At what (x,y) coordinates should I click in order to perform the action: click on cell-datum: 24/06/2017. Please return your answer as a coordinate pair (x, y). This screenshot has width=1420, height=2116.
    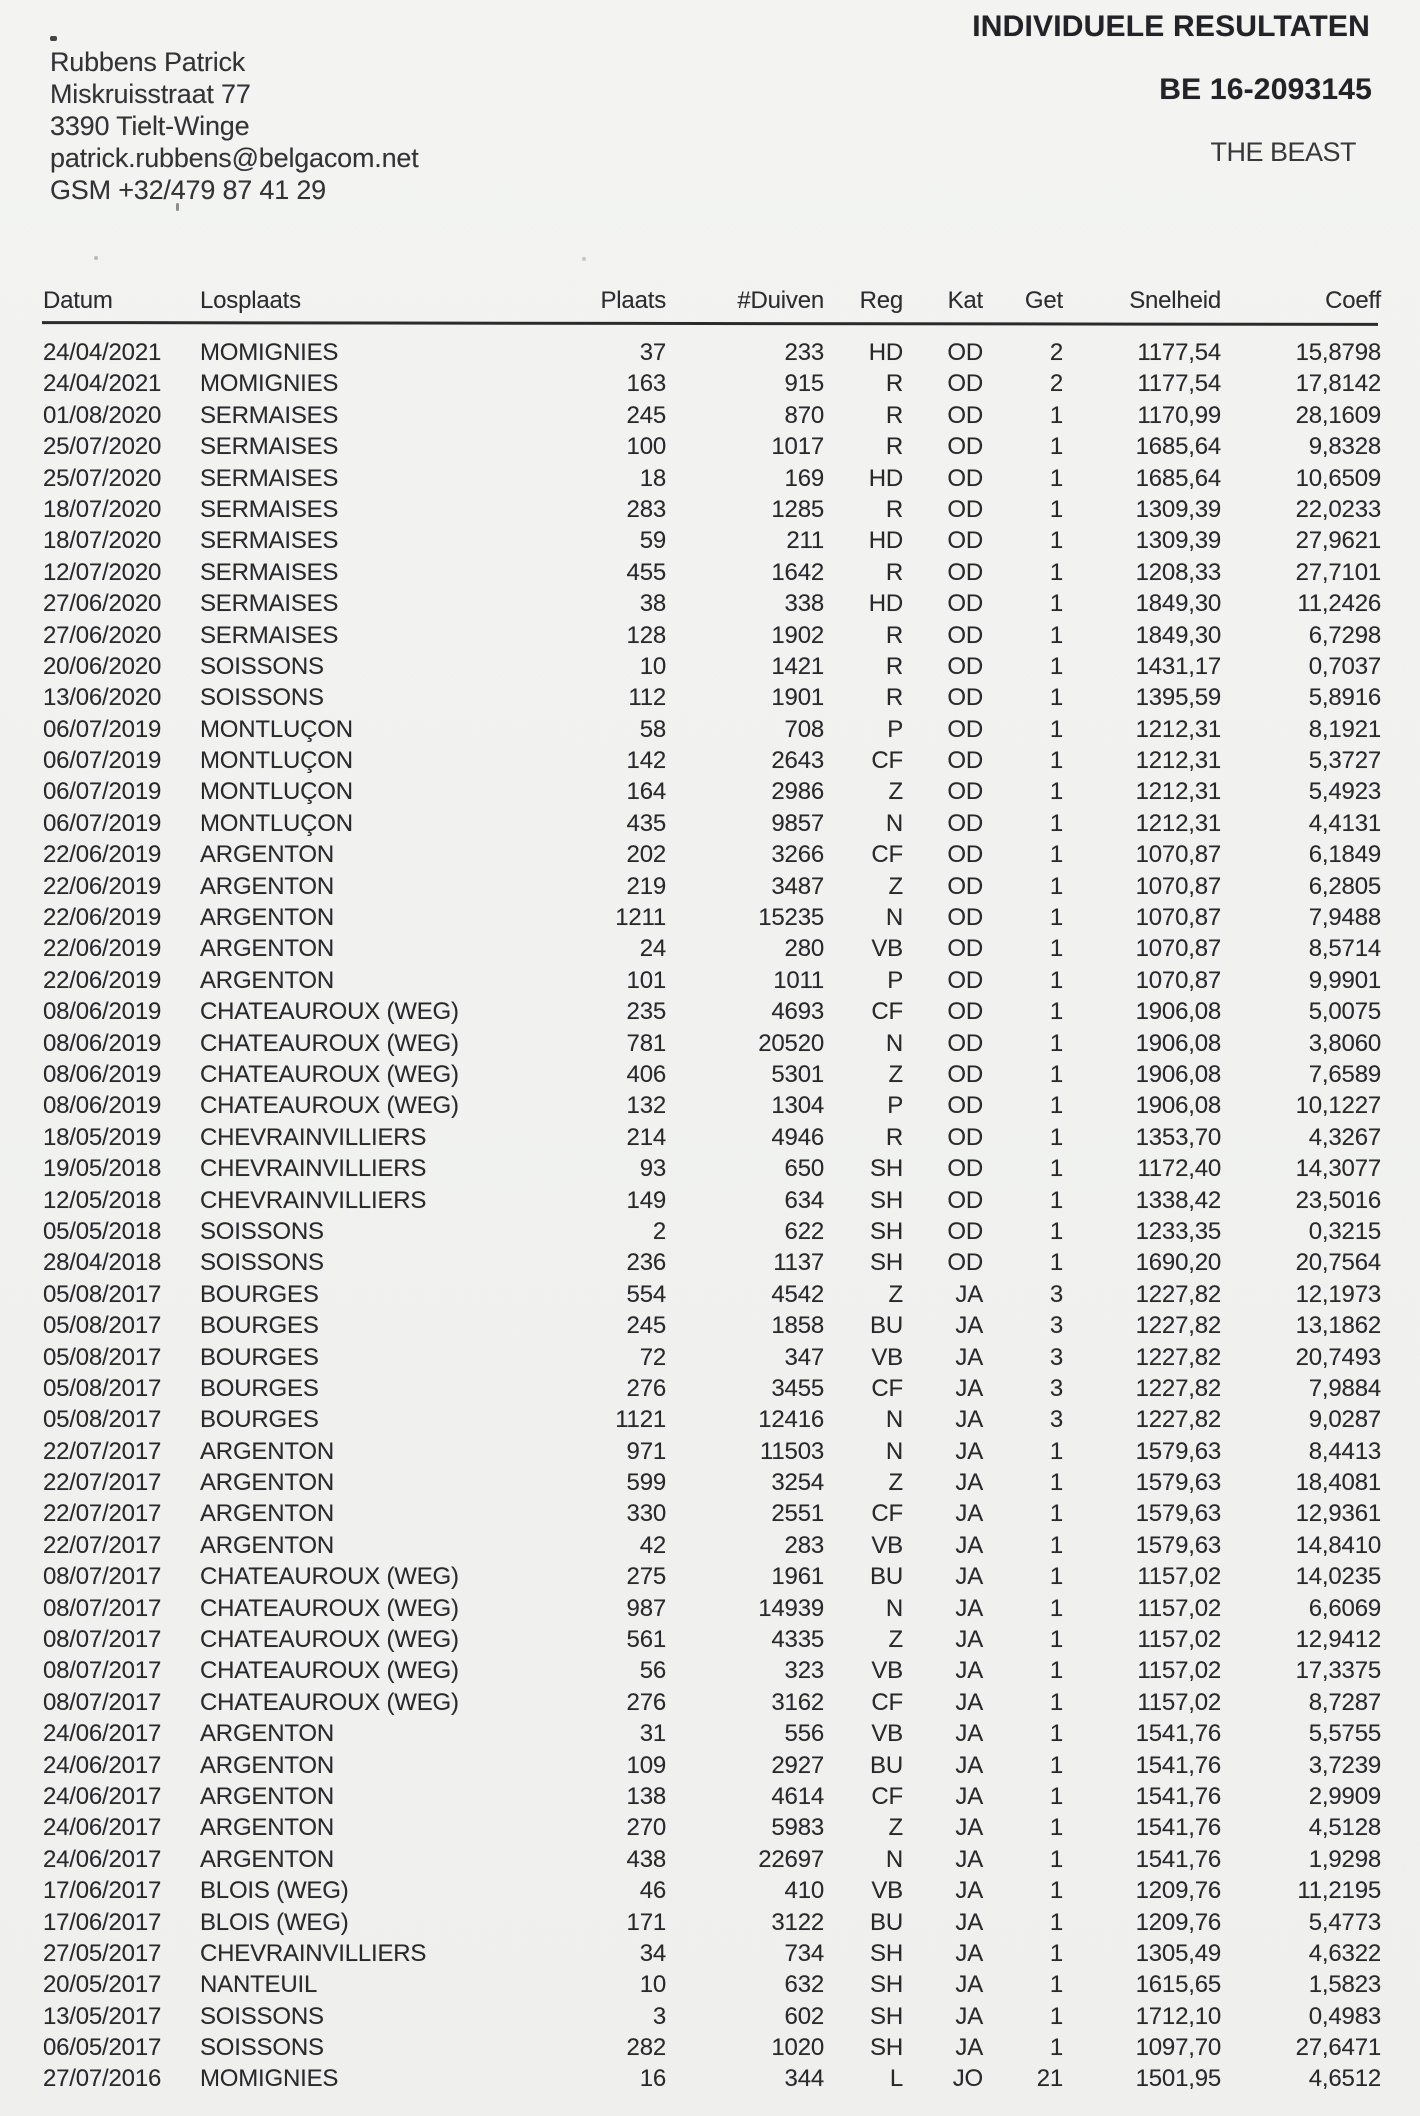
    Looking at the image, I should click on (102, 1859).